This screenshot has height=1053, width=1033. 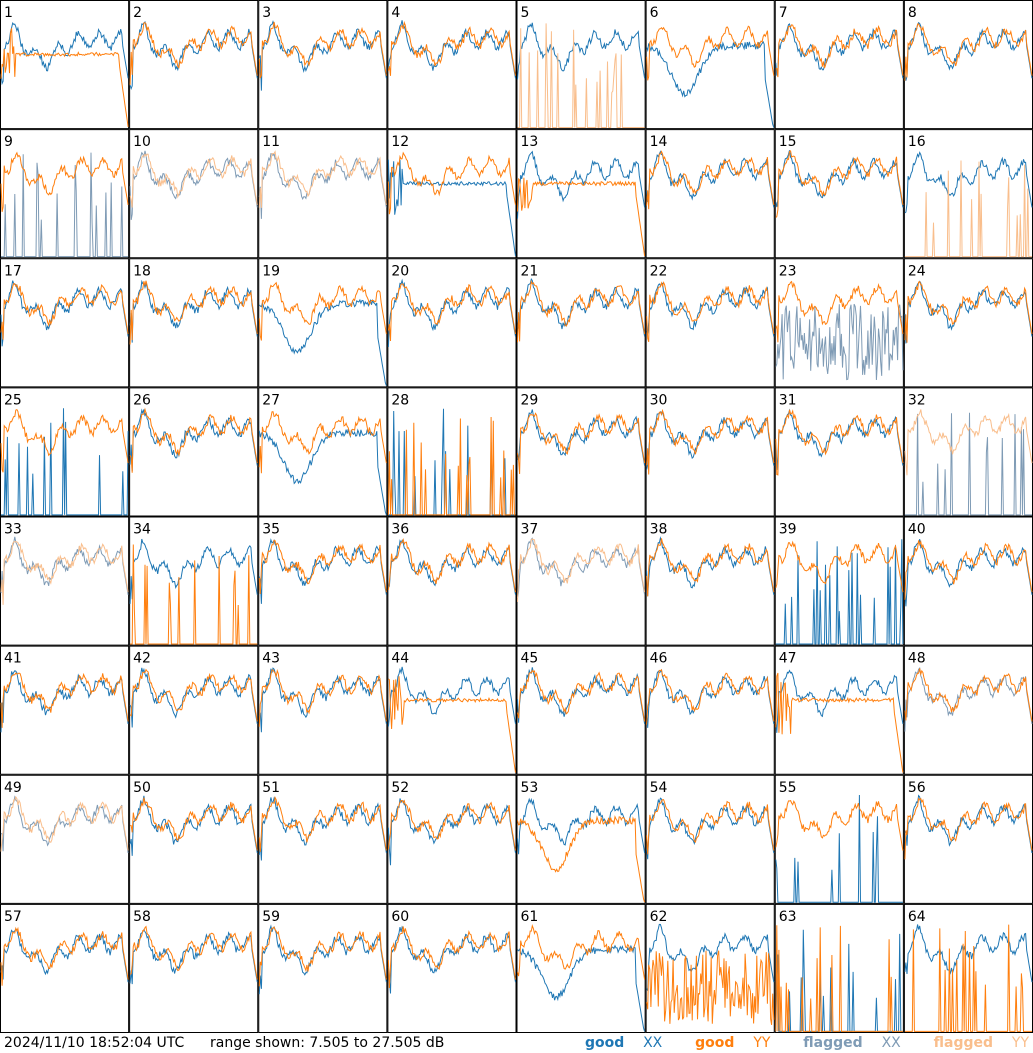 I want to click on panel-label: 52, so click(x=400, y=788).